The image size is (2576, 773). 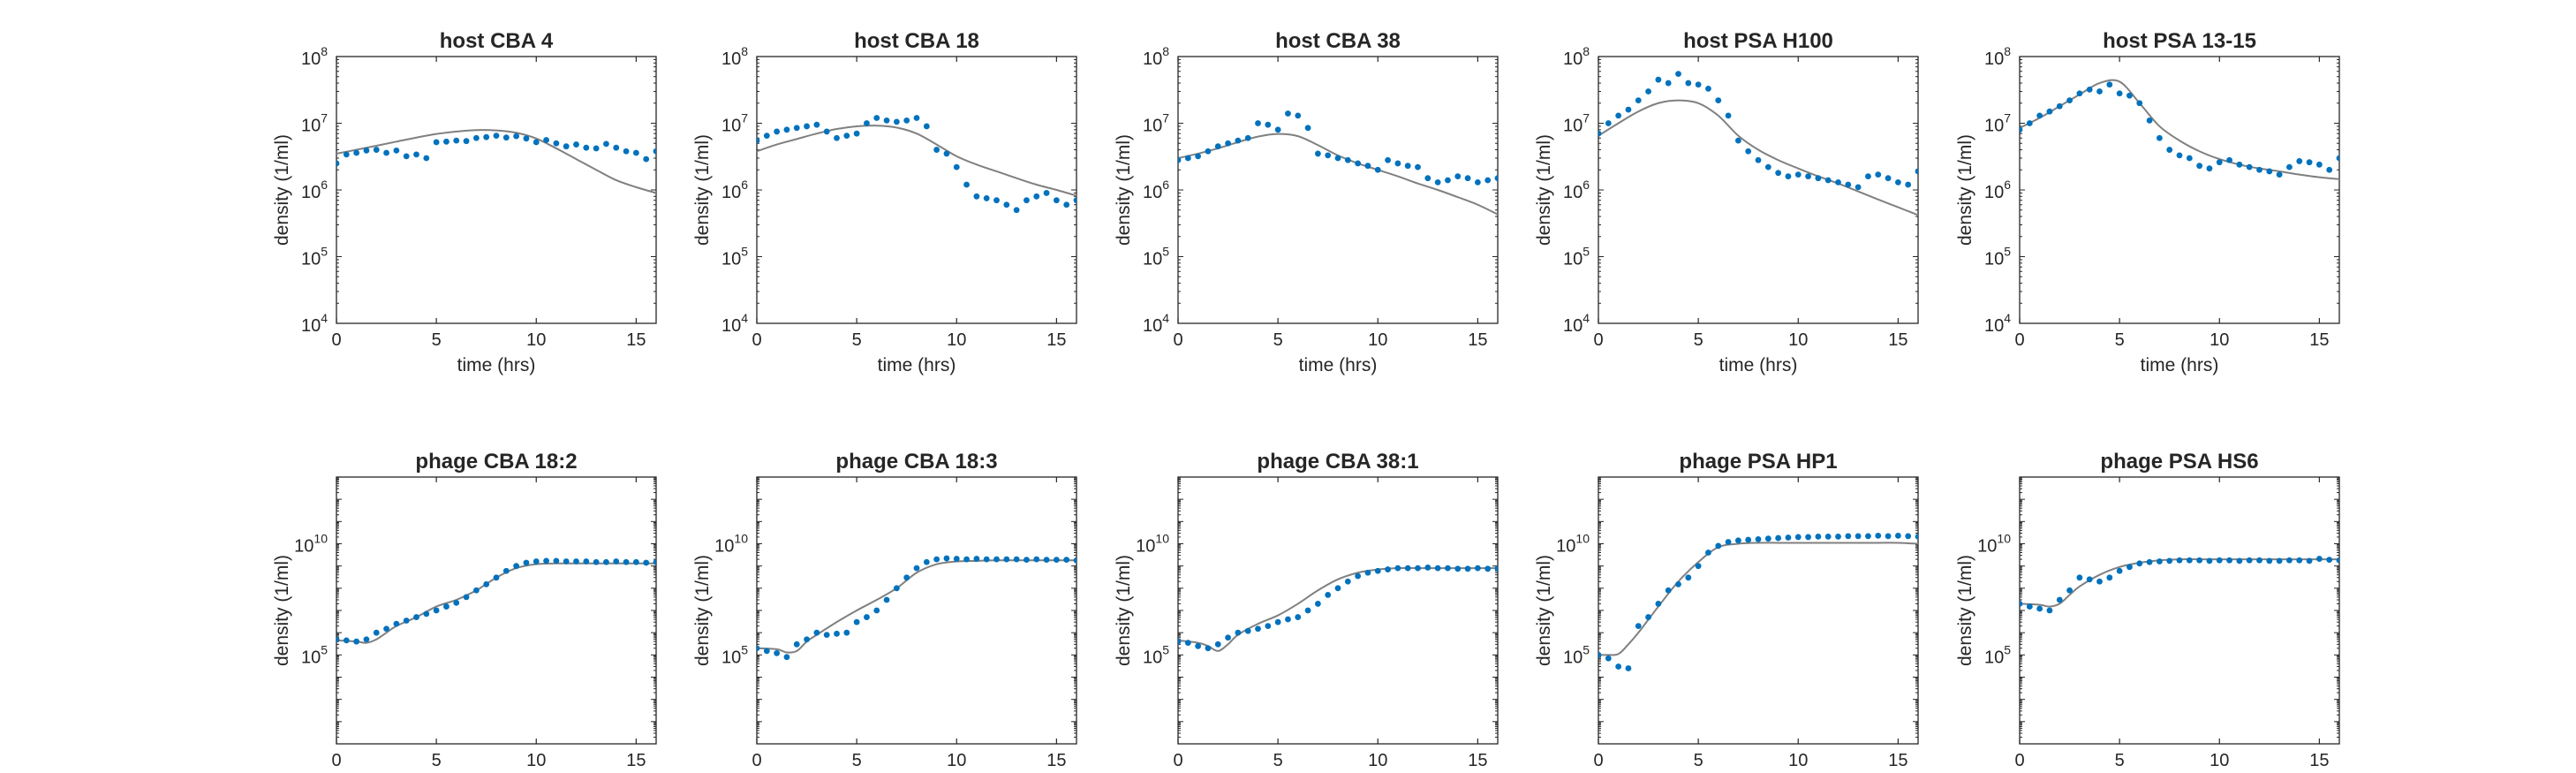 What do you see at coordinates (314, 190) in the screenshot?
I see `y-tick-label: 10⁶` at bounding box center [314, 190].